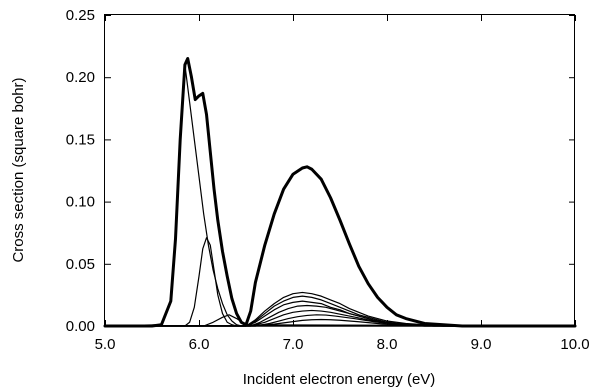  Describe the element at coordinates (293, 344) in the screenshot. I see `x-tick-label: 7.0` at that location.